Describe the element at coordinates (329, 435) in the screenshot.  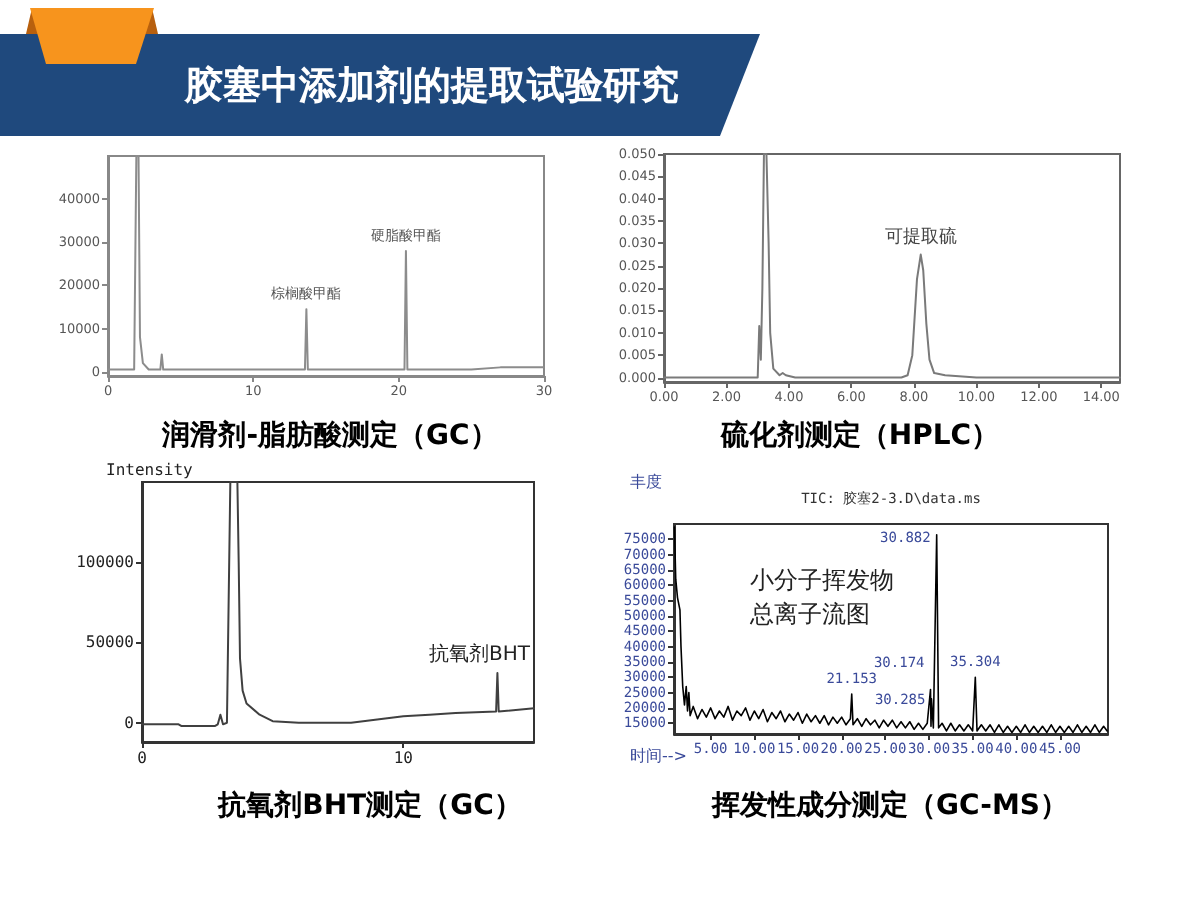
I see `text: 润滑剂-脂肪酸测定（GC）` at that location.